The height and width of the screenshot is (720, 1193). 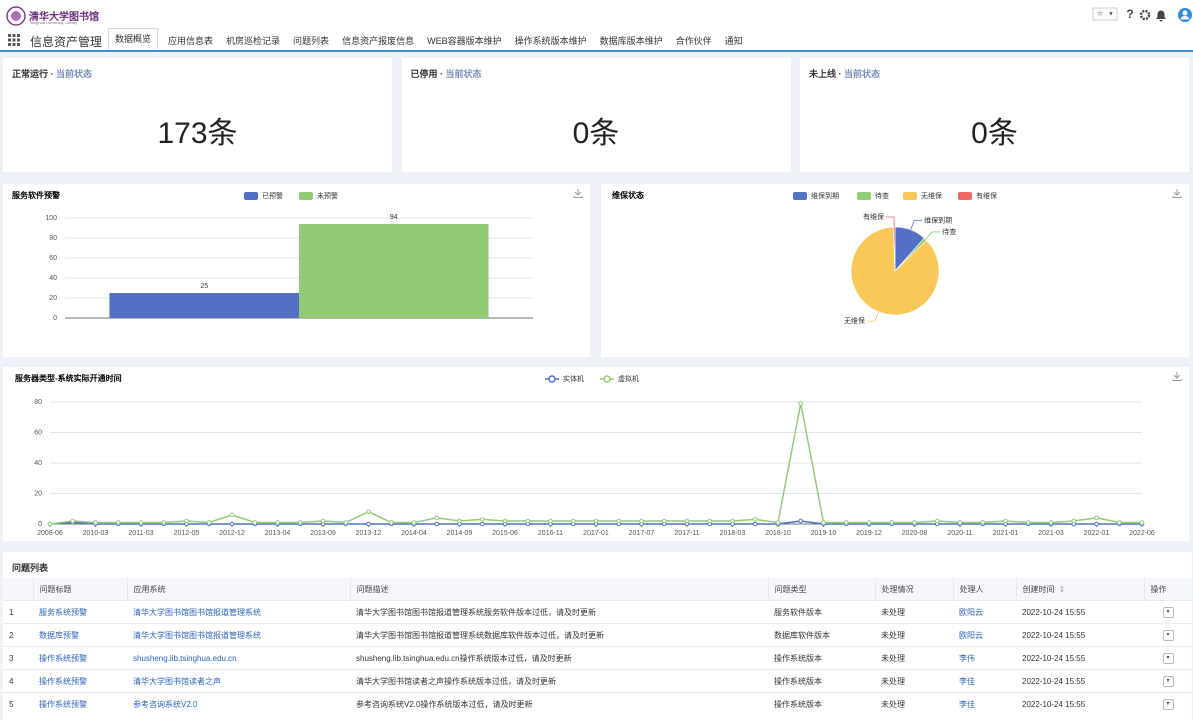 I want to click on sort-icon: ⇕, so click(x=1062, y=589).